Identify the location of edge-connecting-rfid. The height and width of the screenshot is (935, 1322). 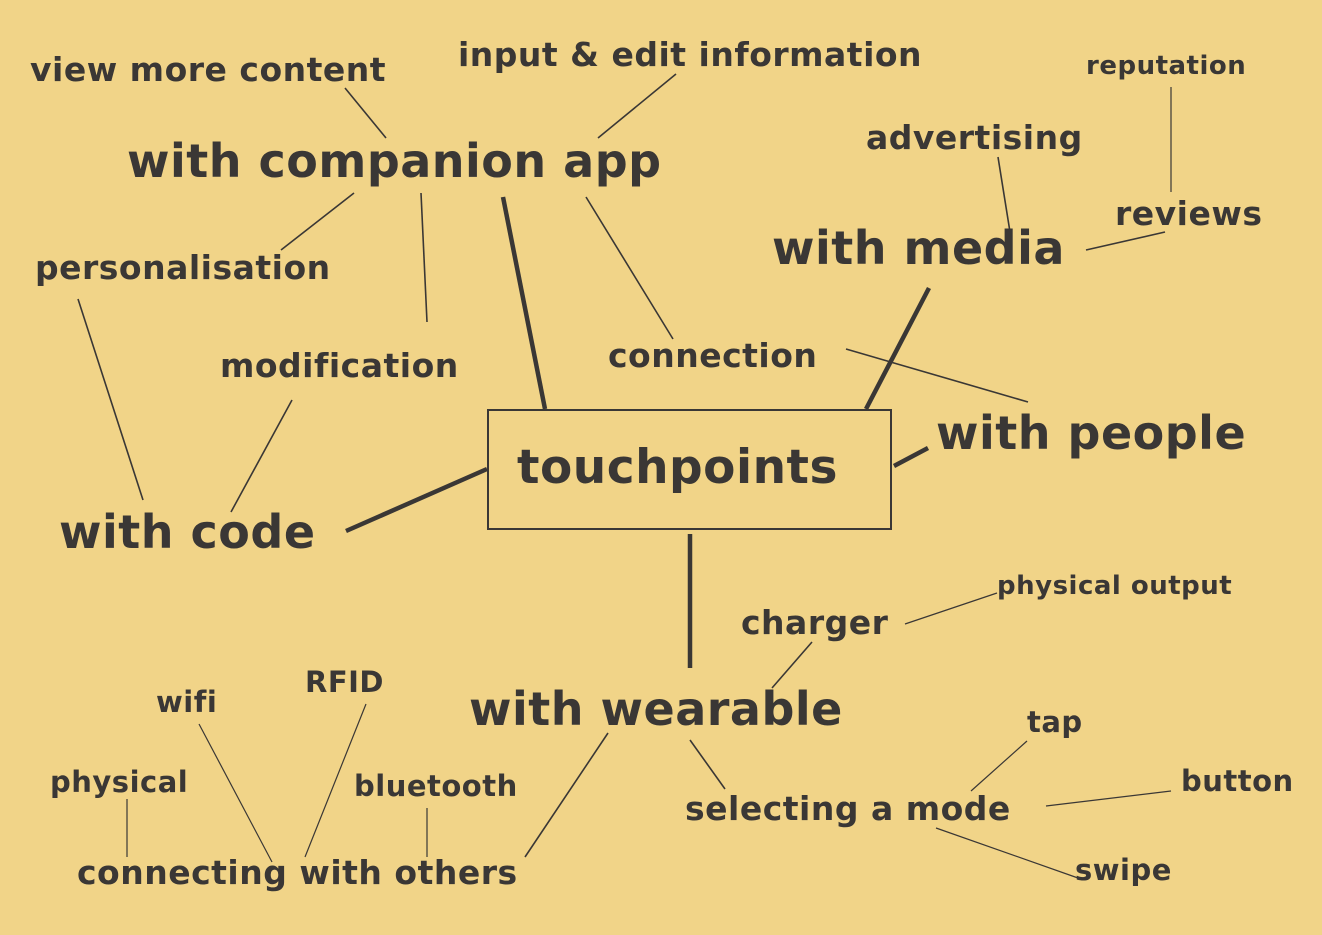
(335, 780).